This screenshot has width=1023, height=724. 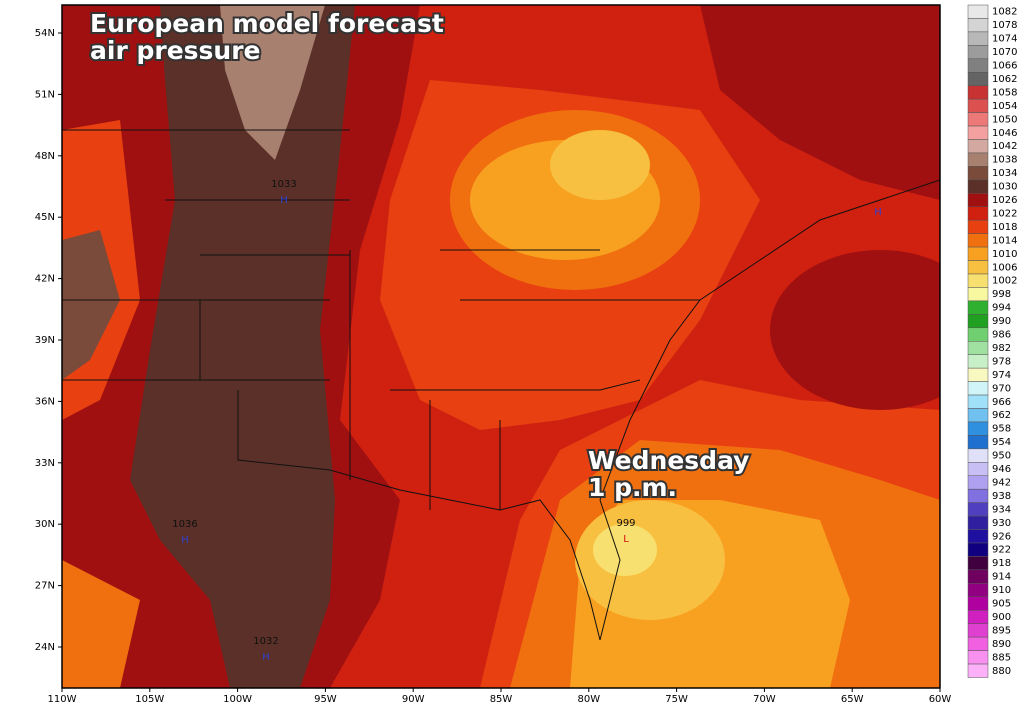 I want to click on lon-label: 100W, so click(x=237, y=699).